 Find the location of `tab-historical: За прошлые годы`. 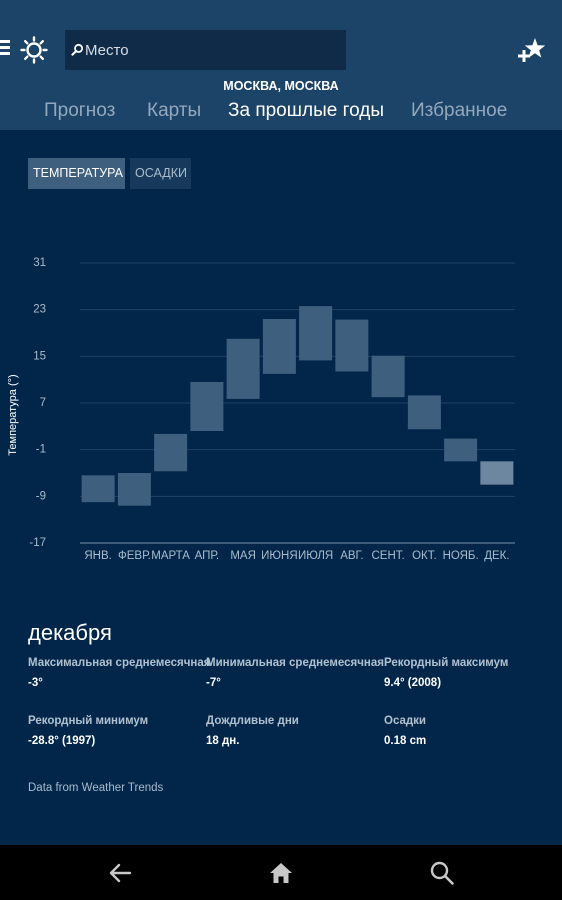

tab-historical: За прошлые годы is located at coordinates (306, 110).